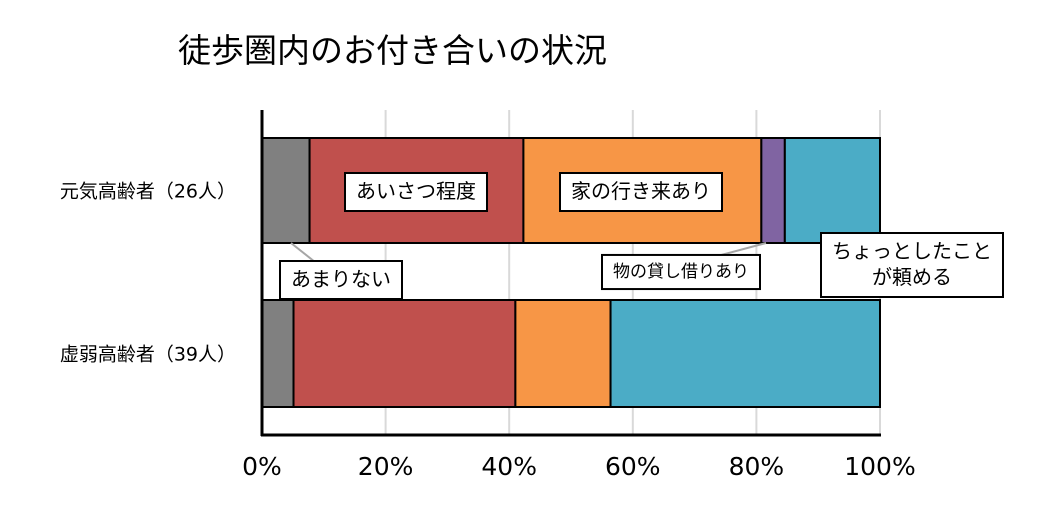  Describe the element at coordinates (879, 466) in the screenshot. I see `x-tick-label: 100%` at that location.